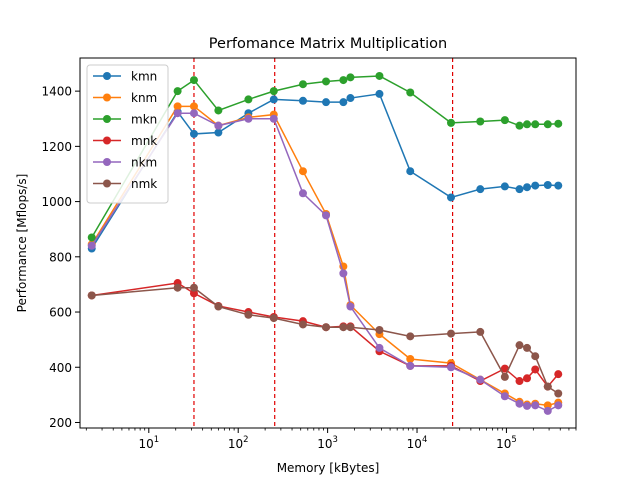  I want to click on chart-title: Perfomance Matrix Multiplication, so click(328, 44).